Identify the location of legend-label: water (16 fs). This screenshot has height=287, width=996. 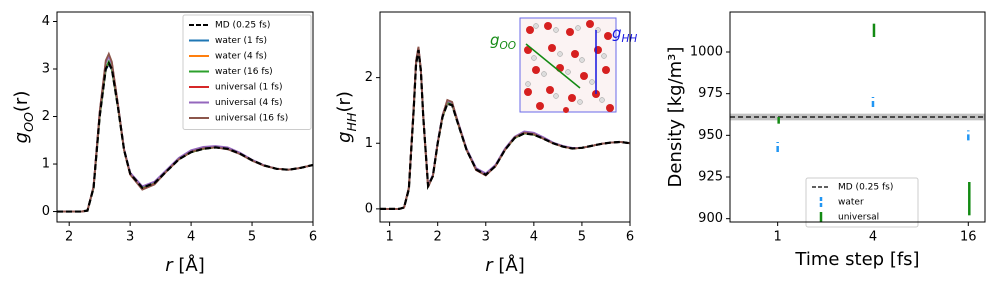
(244, 72).